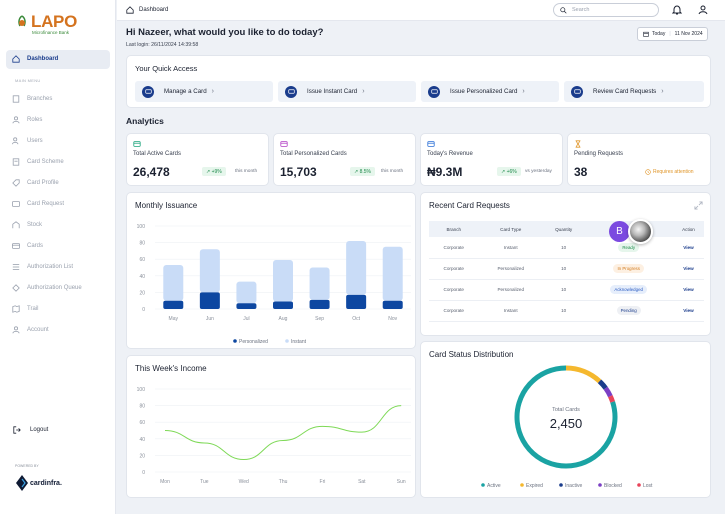 The image size is (725, 514). Describe the element at coordinates (204, 91) in the screenshot. I see `manage-card-button: Manage a Card ›` at that location.